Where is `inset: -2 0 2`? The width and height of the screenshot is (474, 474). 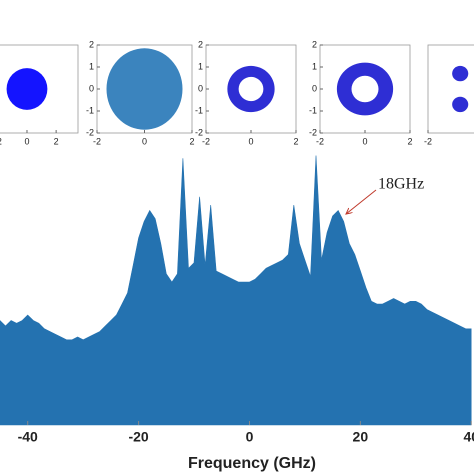 inset: -2 0 2 is located at coordinates (39, 95).